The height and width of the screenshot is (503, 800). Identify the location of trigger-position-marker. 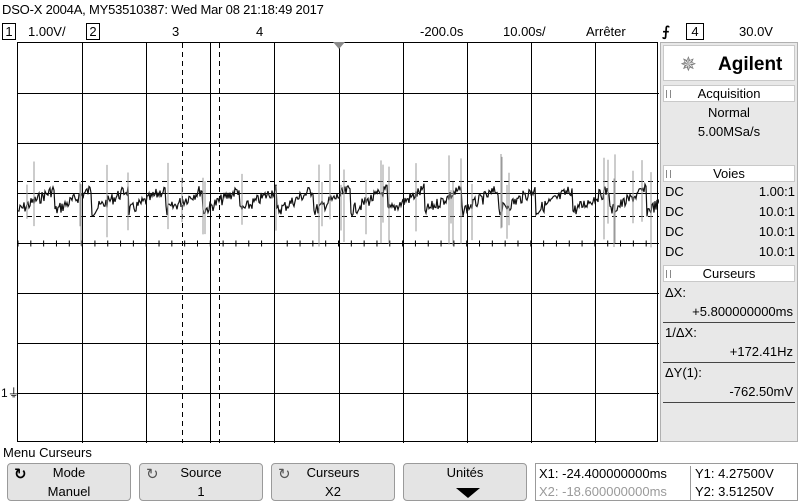
(339, 45).